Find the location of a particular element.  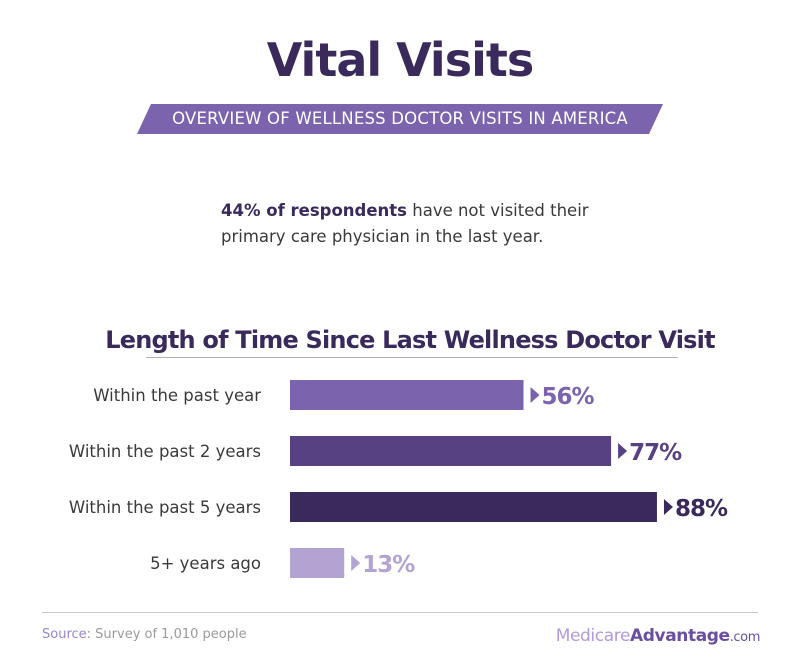

category-label: Within the past year is located at coordinates (177, 395).